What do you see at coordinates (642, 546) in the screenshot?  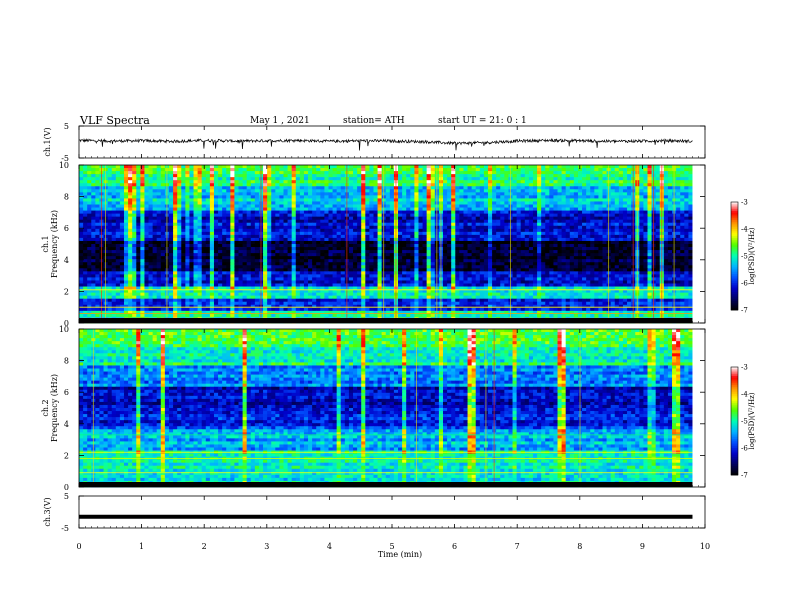 I see `x-tick-label: 9` at bounding box center [642, 546].